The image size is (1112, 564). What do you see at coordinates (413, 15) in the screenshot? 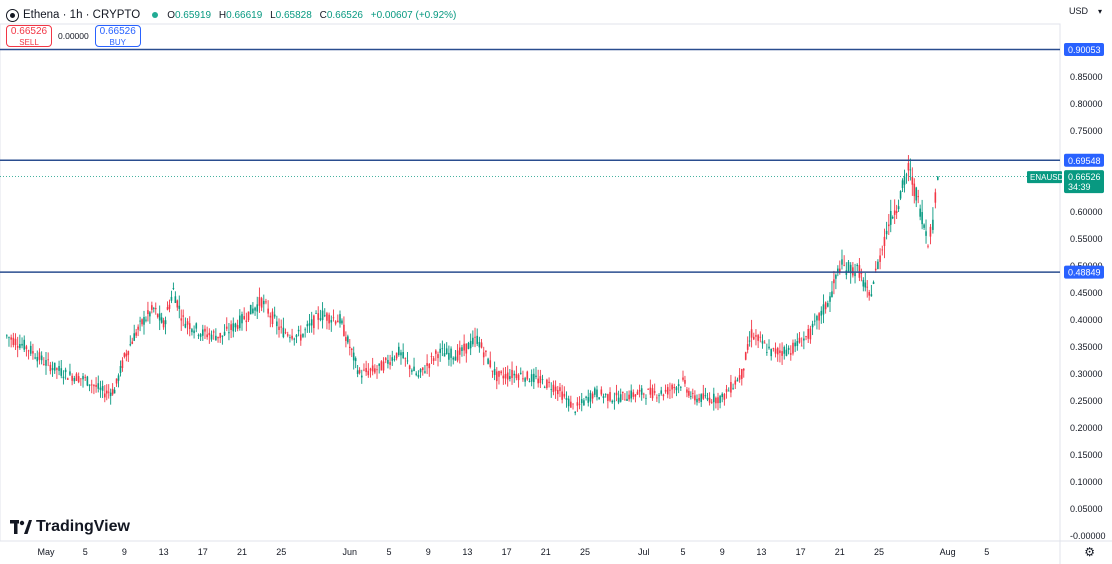
I see `change-value: +0.00607 (+0.92%)` at bounding box center [413, 15].